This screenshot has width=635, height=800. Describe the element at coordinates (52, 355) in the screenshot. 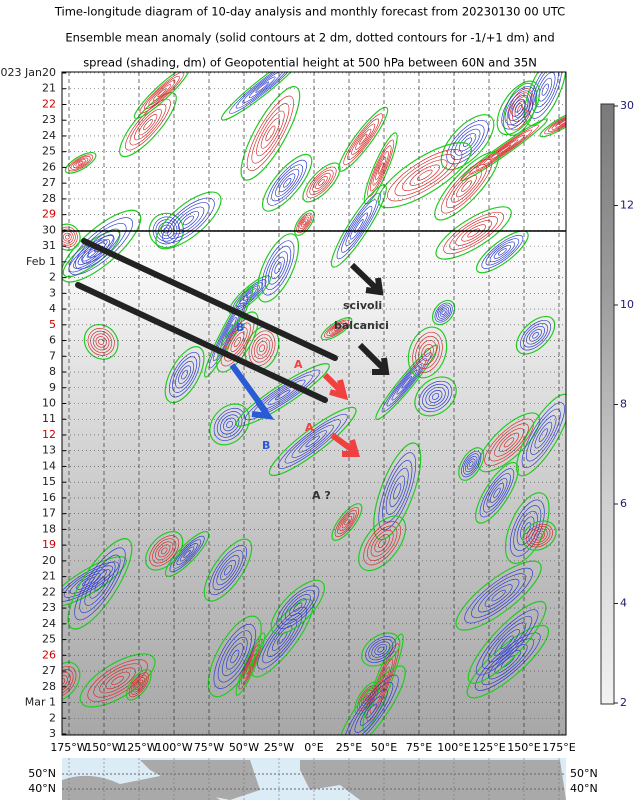

I see `y-tick-label: 7` at that location.